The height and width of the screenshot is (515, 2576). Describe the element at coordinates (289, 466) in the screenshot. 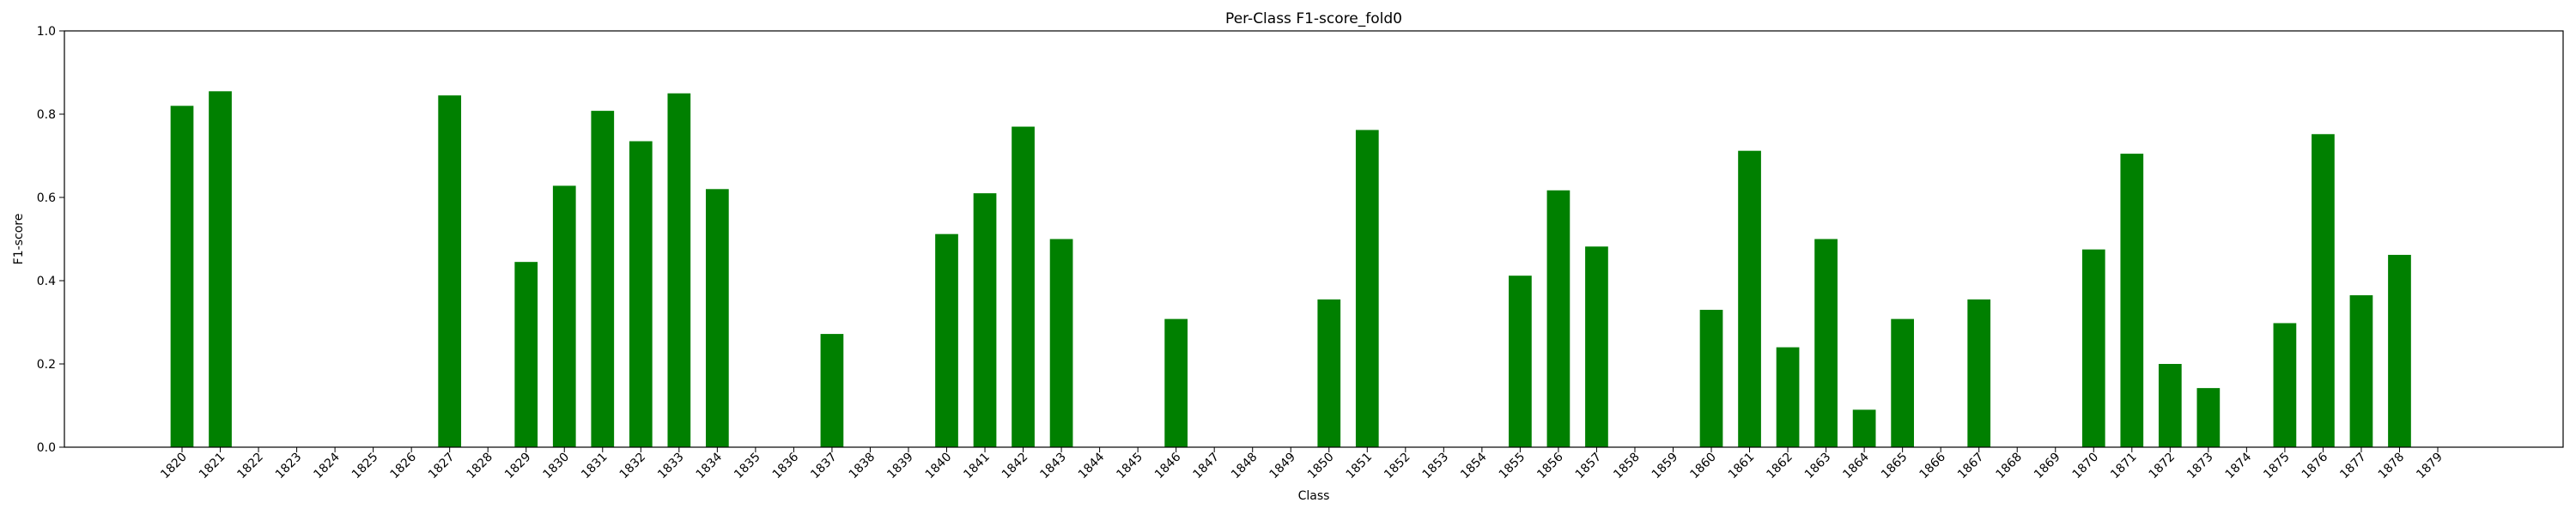

I see `x-tick-label: 1823` at that location.